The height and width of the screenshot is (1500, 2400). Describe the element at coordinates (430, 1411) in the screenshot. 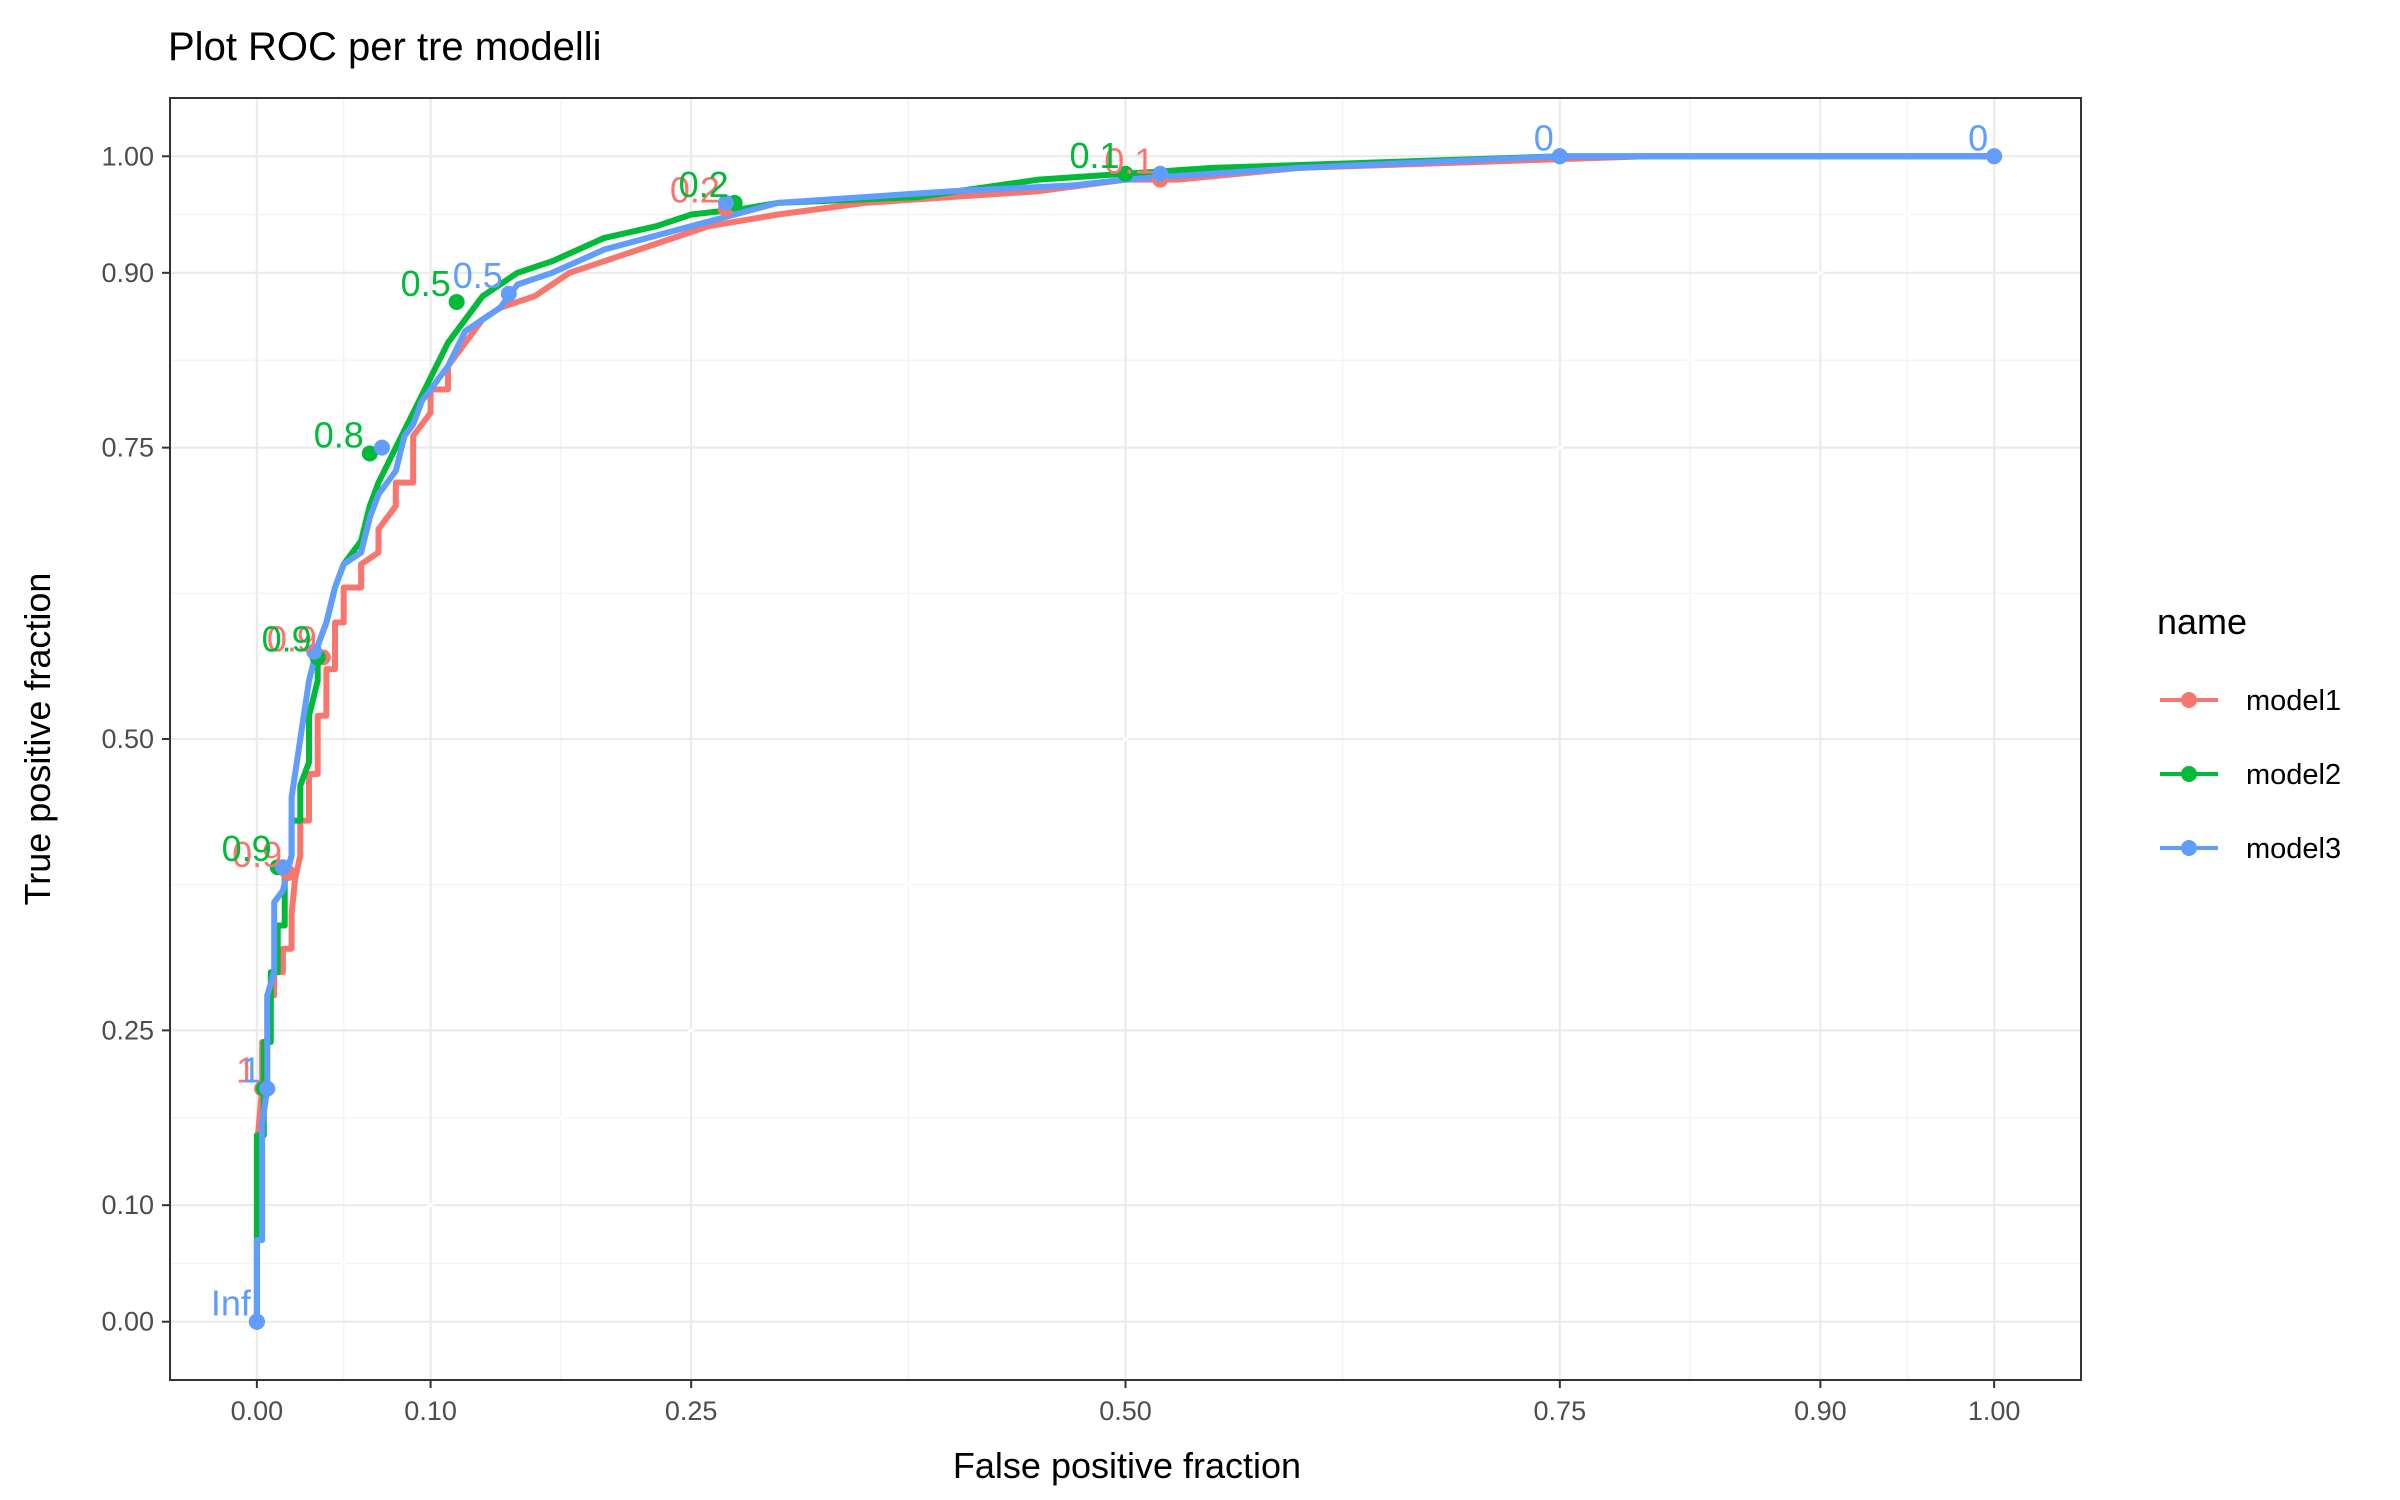

I see `x-tick-label: 0.10` at that location.